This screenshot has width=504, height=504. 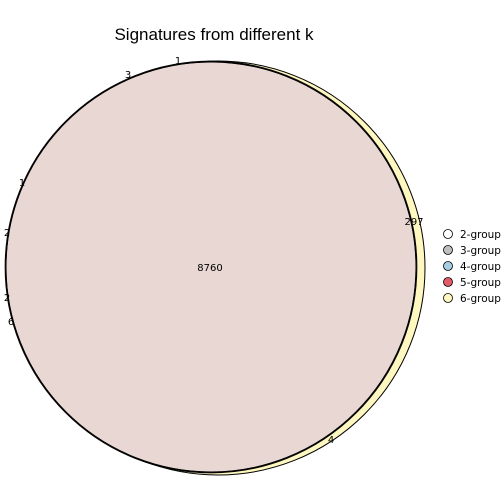 What do you see at coordinates (413, 222) in the screenshot?
I see `region-label: 297` at bounding box center [413, 222].